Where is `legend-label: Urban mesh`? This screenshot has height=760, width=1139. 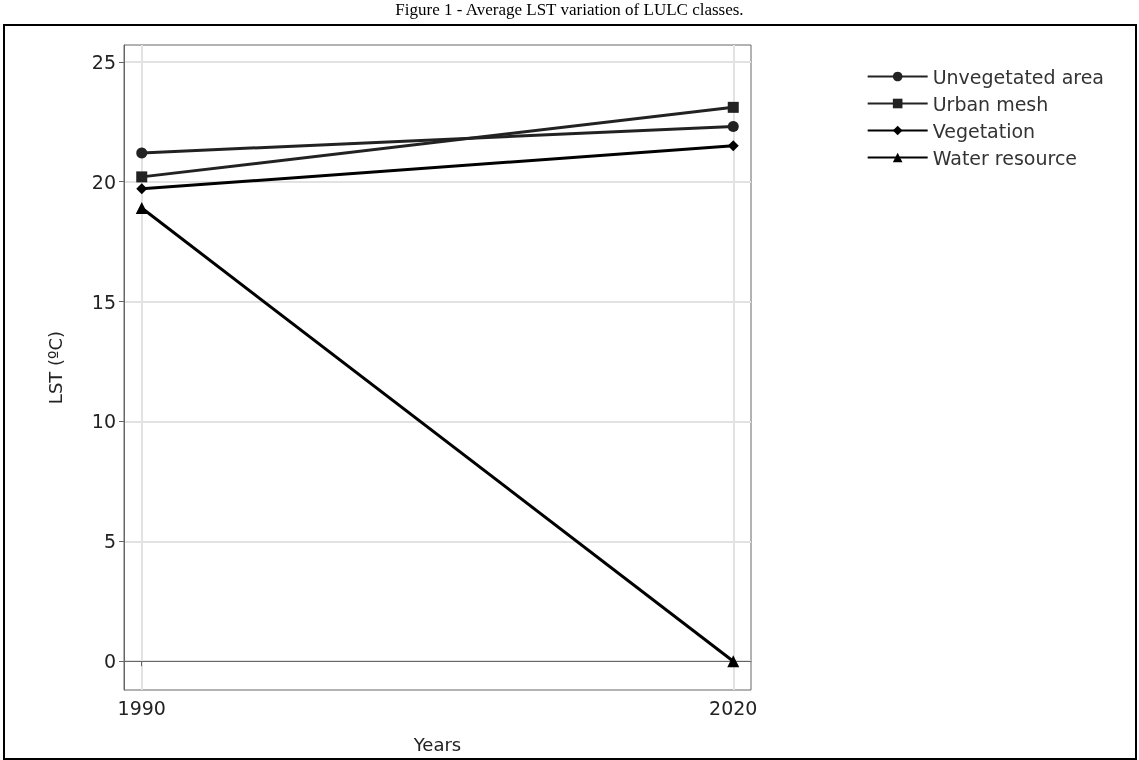
legend-label: Urban mesh is located at coordinates (990, 103).